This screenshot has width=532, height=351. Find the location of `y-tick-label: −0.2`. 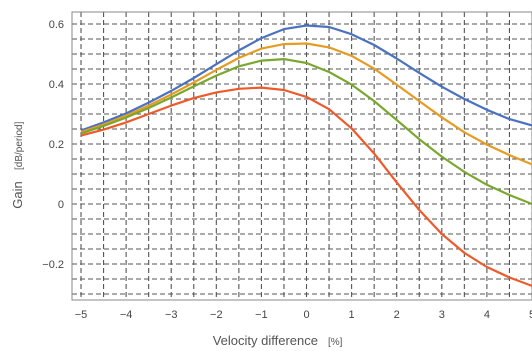

y-tick-label: −0.2 is located at coordinates (53, 265).